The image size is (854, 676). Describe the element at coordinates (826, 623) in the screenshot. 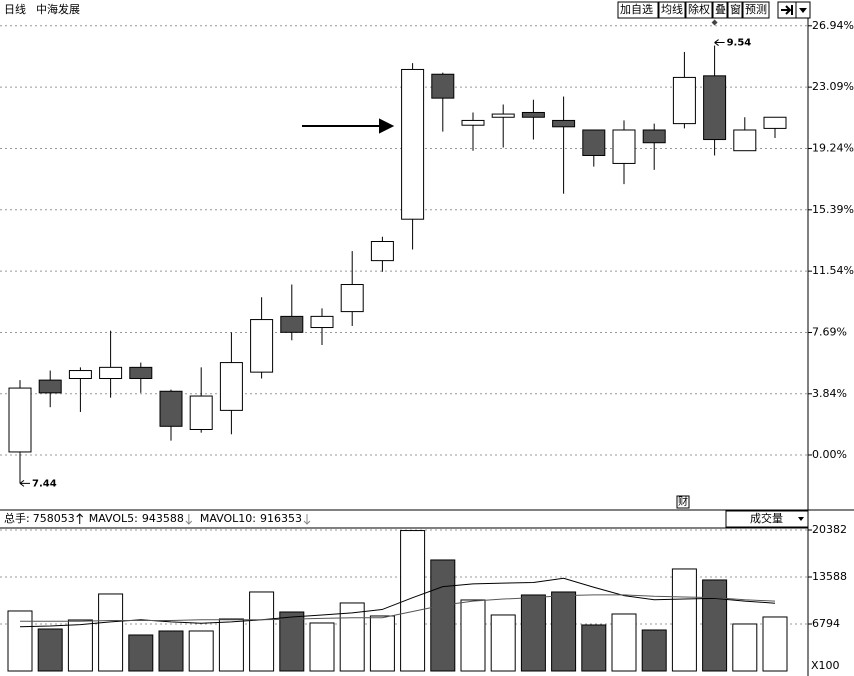

I see `y-tick-label: 6794` at that location.